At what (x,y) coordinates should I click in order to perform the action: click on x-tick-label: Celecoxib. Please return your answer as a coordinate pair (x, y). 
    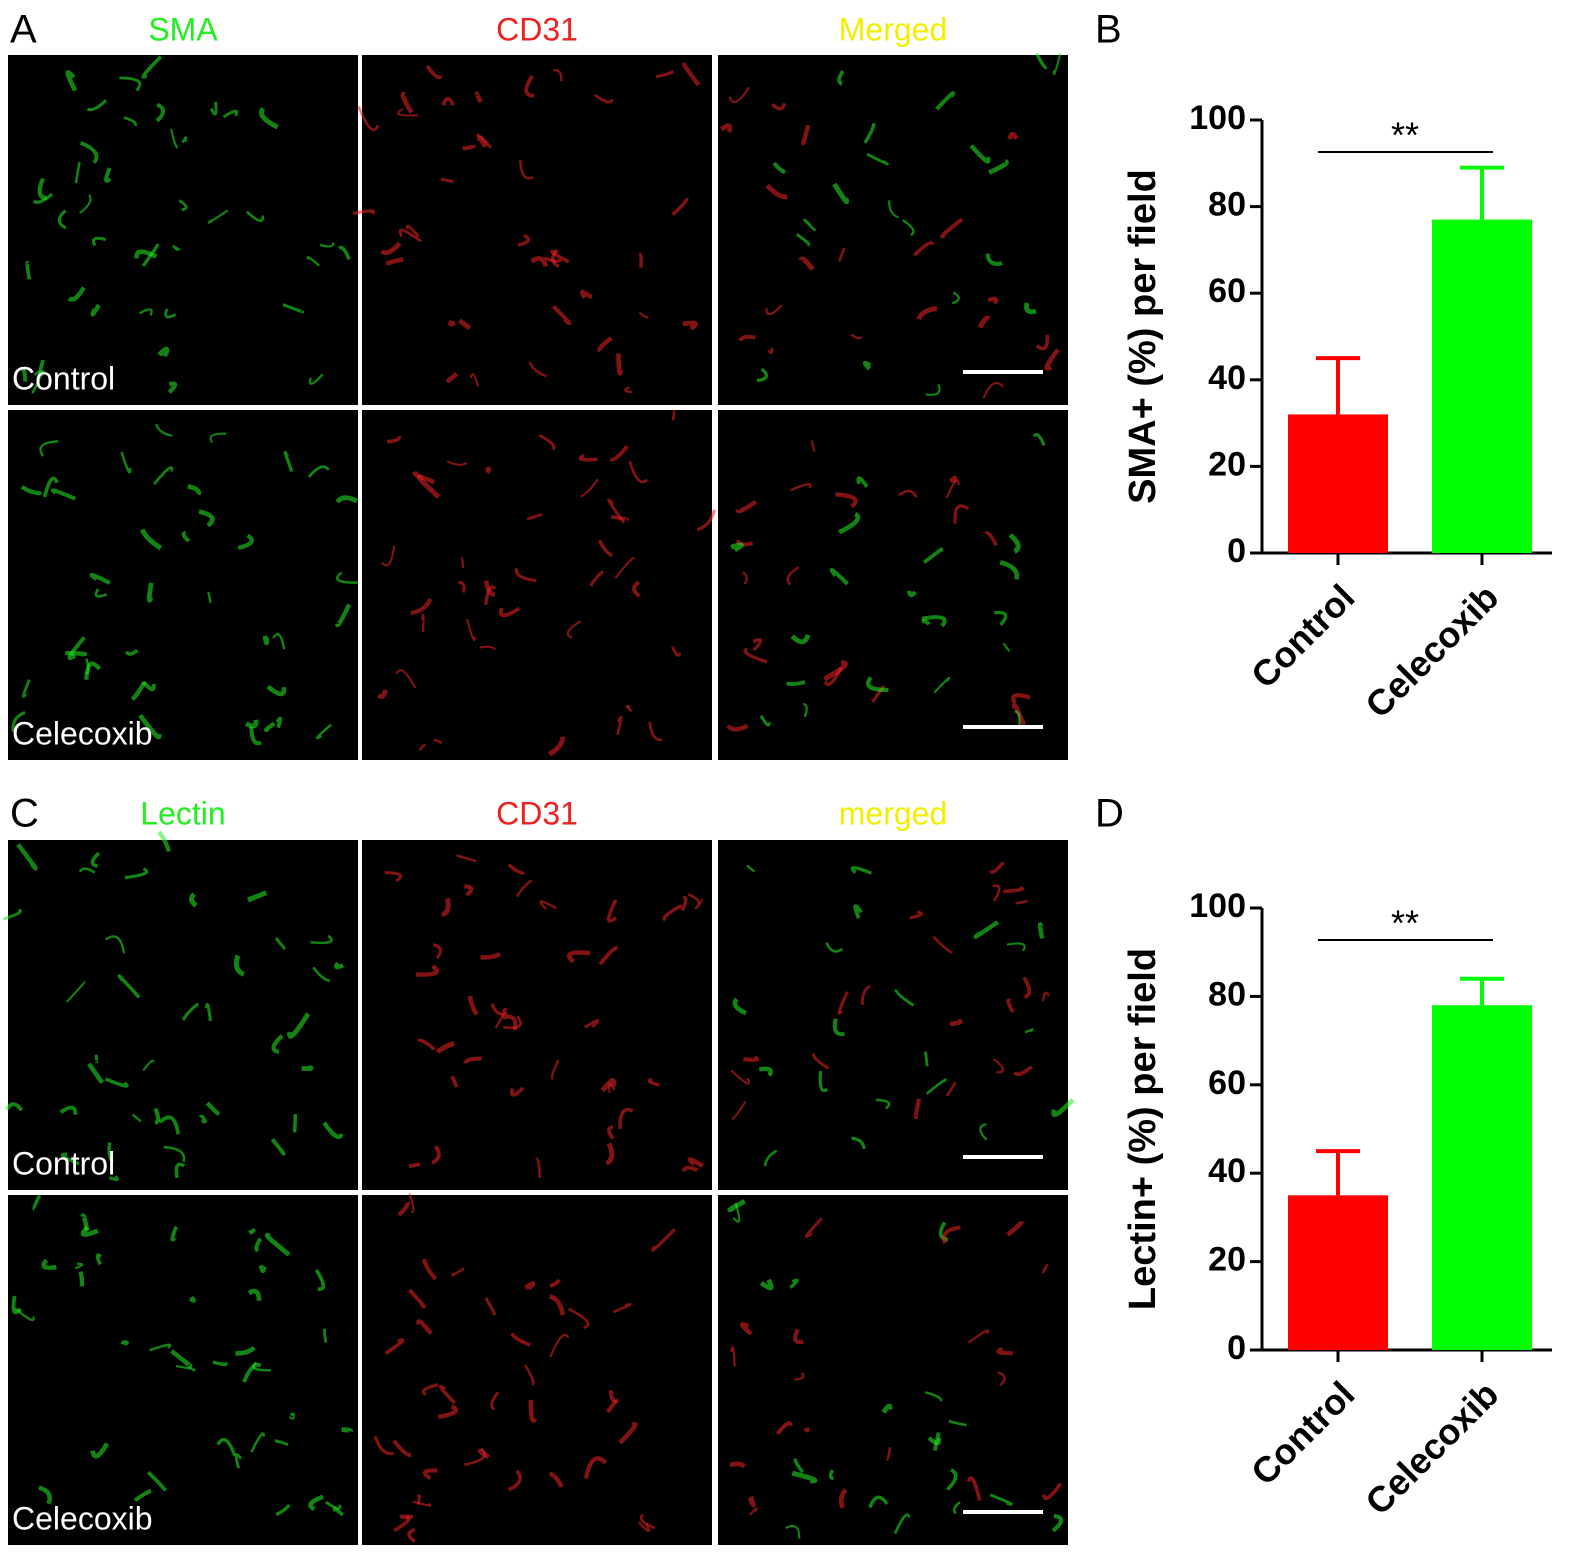
    Looking at the image, I should click on (1431, 650).